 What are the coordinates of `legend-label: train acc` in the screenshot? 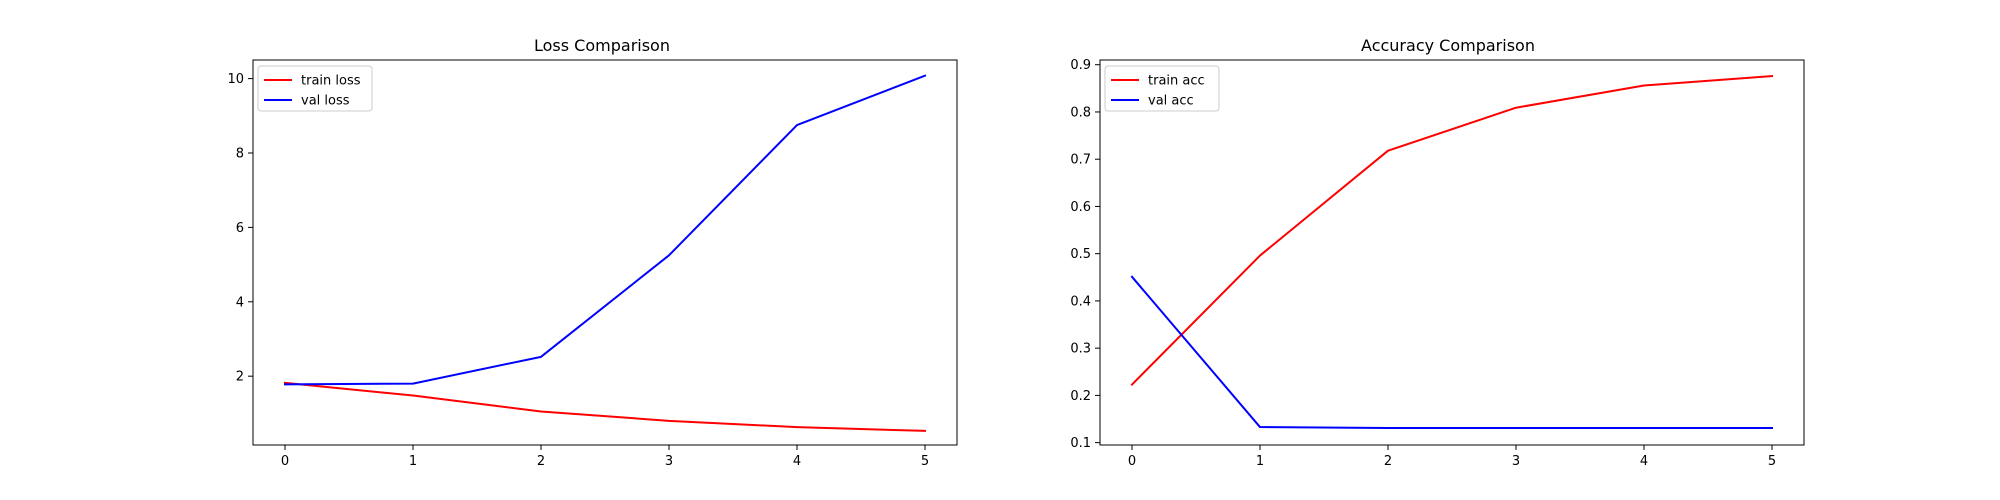 It's located at (1176, 81).